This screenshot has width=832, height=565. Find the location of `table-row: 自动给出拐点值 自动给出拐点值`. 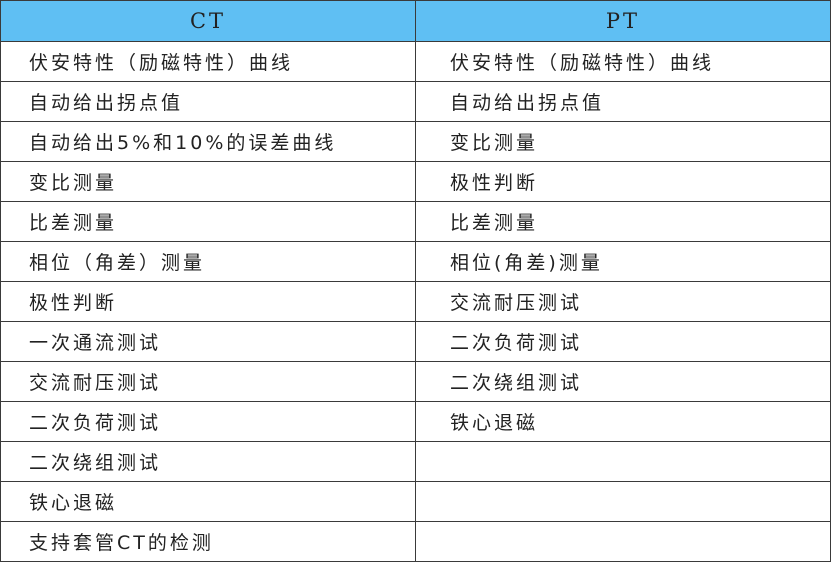

table-row: 自动给出拐点值 自动给出拐点值 is located at coordinates (415, 101).